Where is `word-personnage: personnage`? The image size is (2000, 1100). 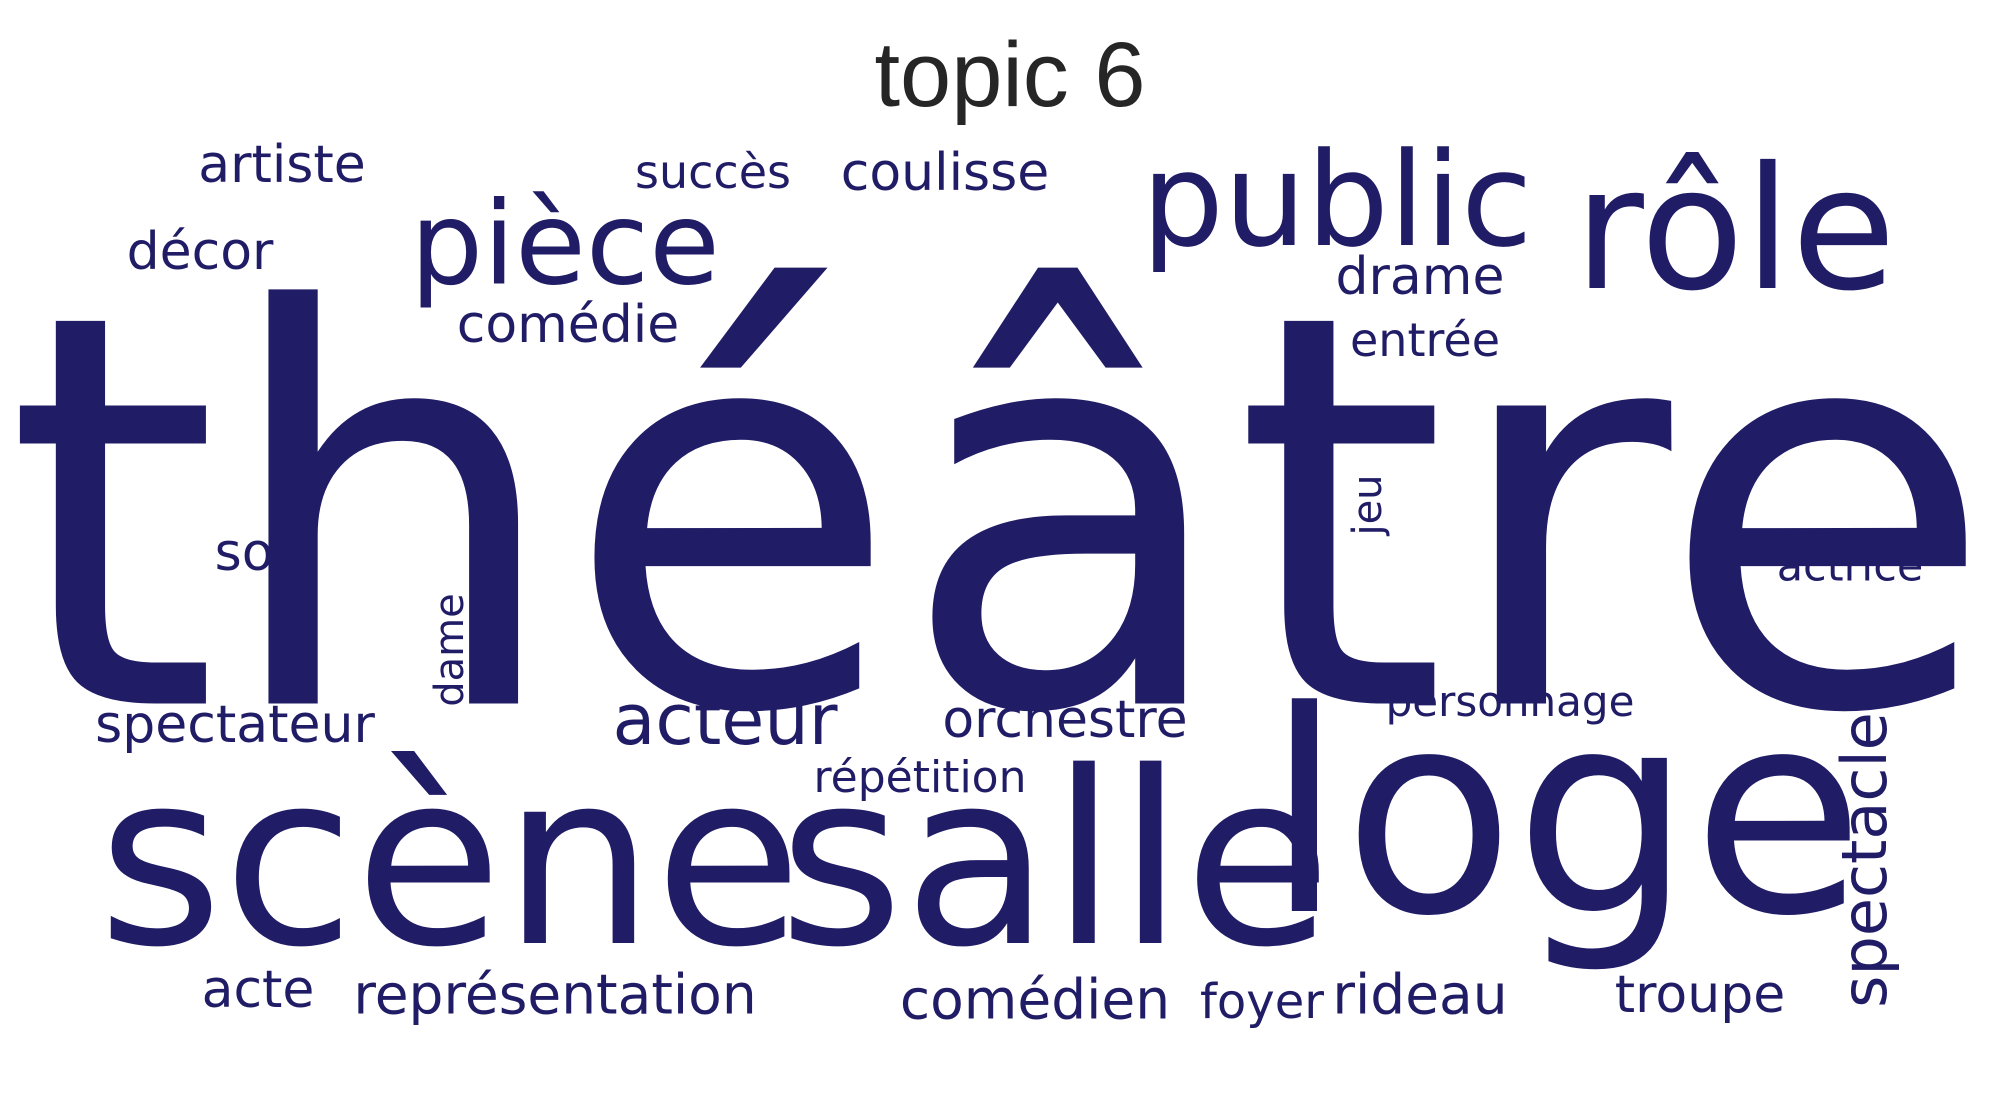 word-personnage: personnage is located at coordinates (1510, 701).